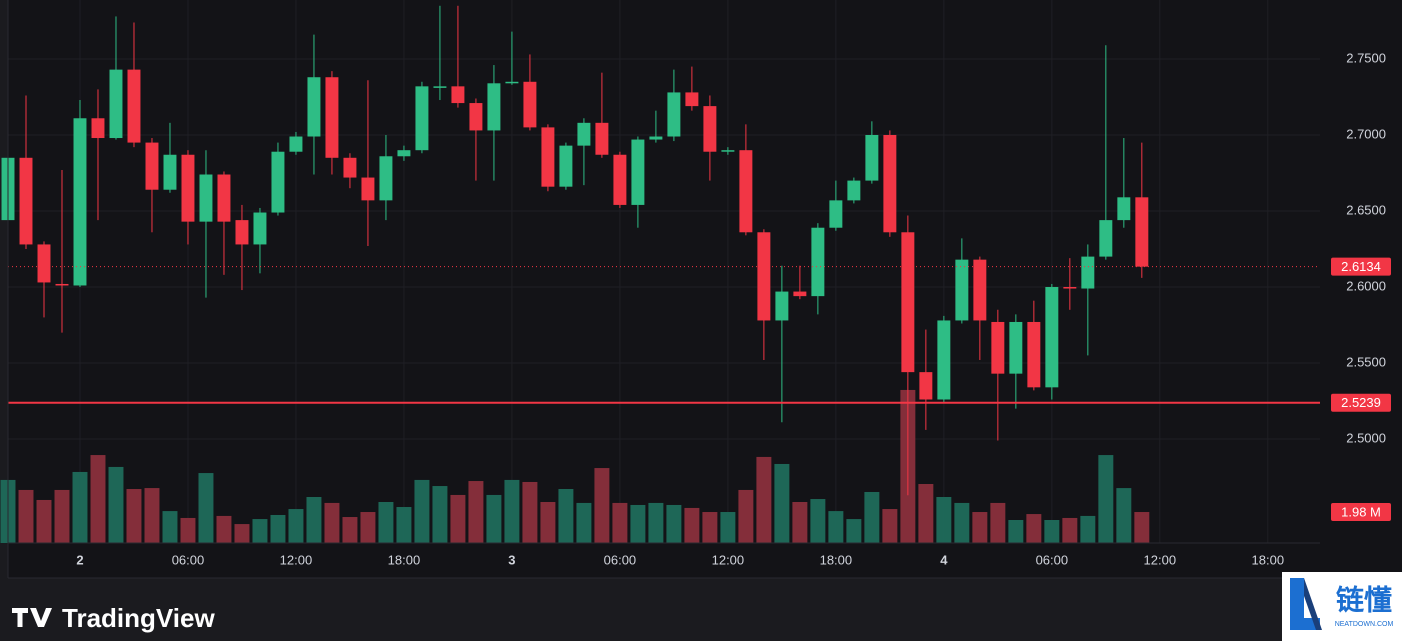 The image size is (1402, 641). Describe the element at coordinates (1366, 437) in the screenshot. I see `y-tick-label: 2.5000` at that location.